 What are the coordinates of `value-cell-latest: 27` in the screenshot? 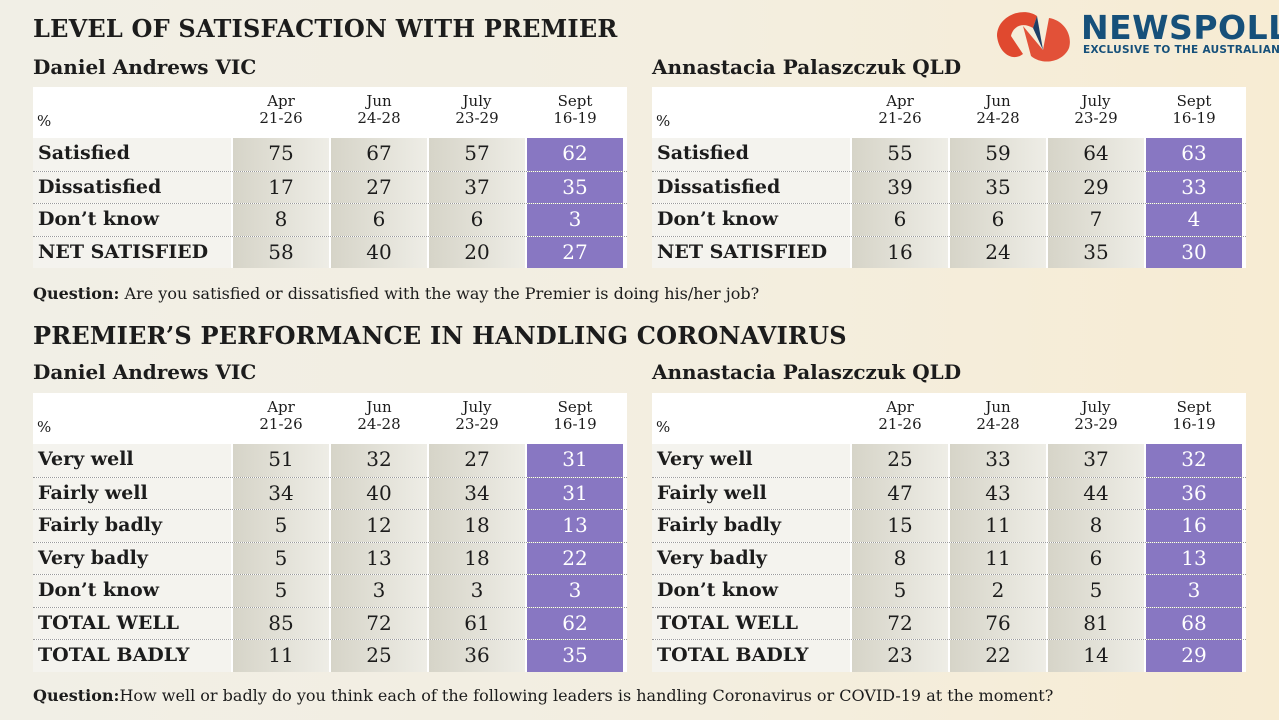 It's located at (575, 252).